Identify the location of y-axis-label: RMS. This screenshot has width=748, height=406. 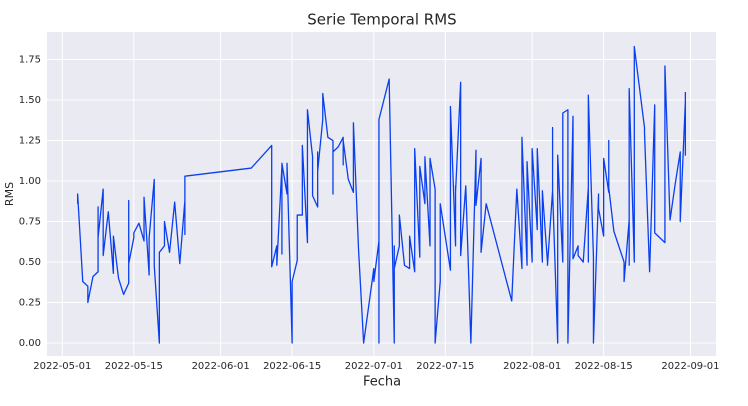
(9, 194).